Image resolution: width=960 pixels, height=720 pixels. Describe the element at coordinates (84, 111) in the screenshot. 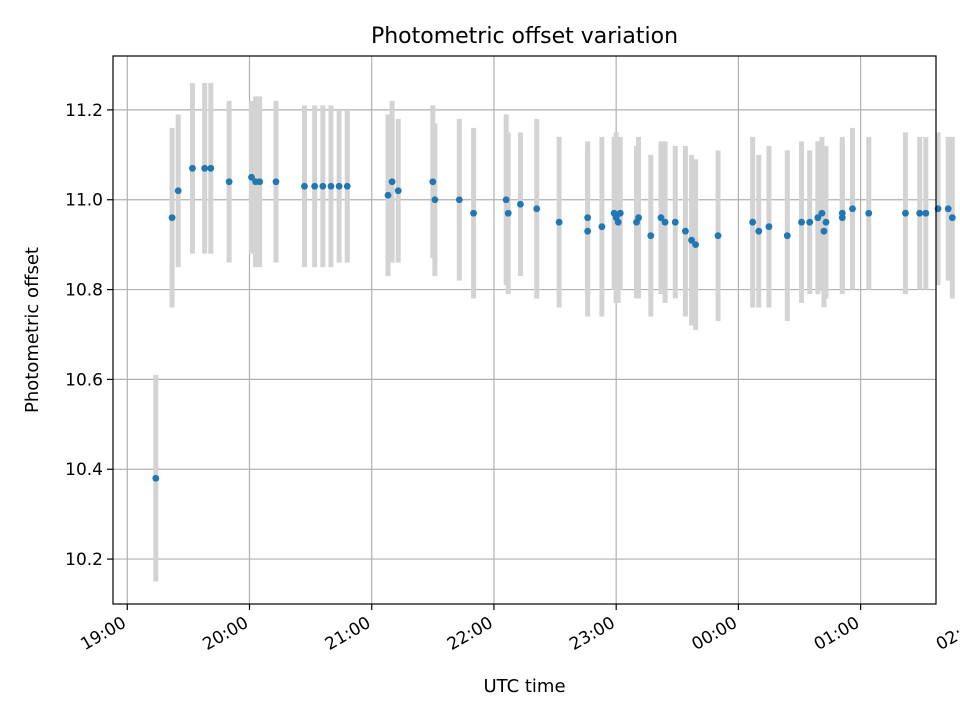

I see `y-tick-label: 11.2` at that location.